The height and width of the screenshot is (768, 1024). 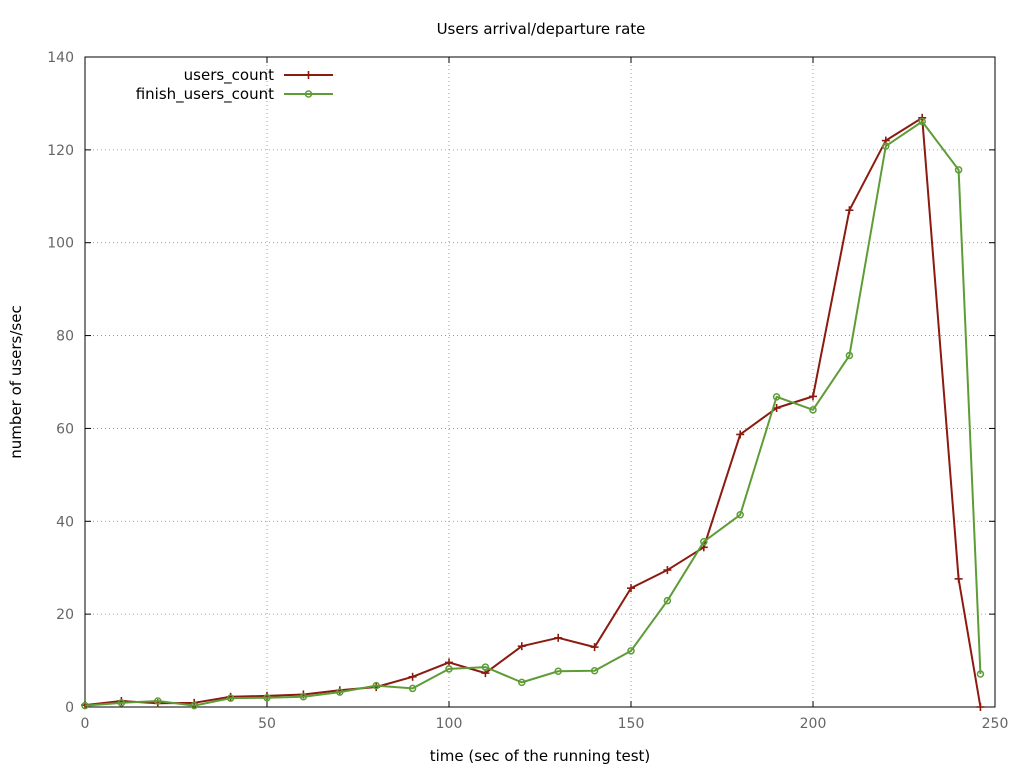 What do you see at coordinates (65, 429) in the screenshot?
I see `y-tick-label: 60` at bounding box center [65, 429].